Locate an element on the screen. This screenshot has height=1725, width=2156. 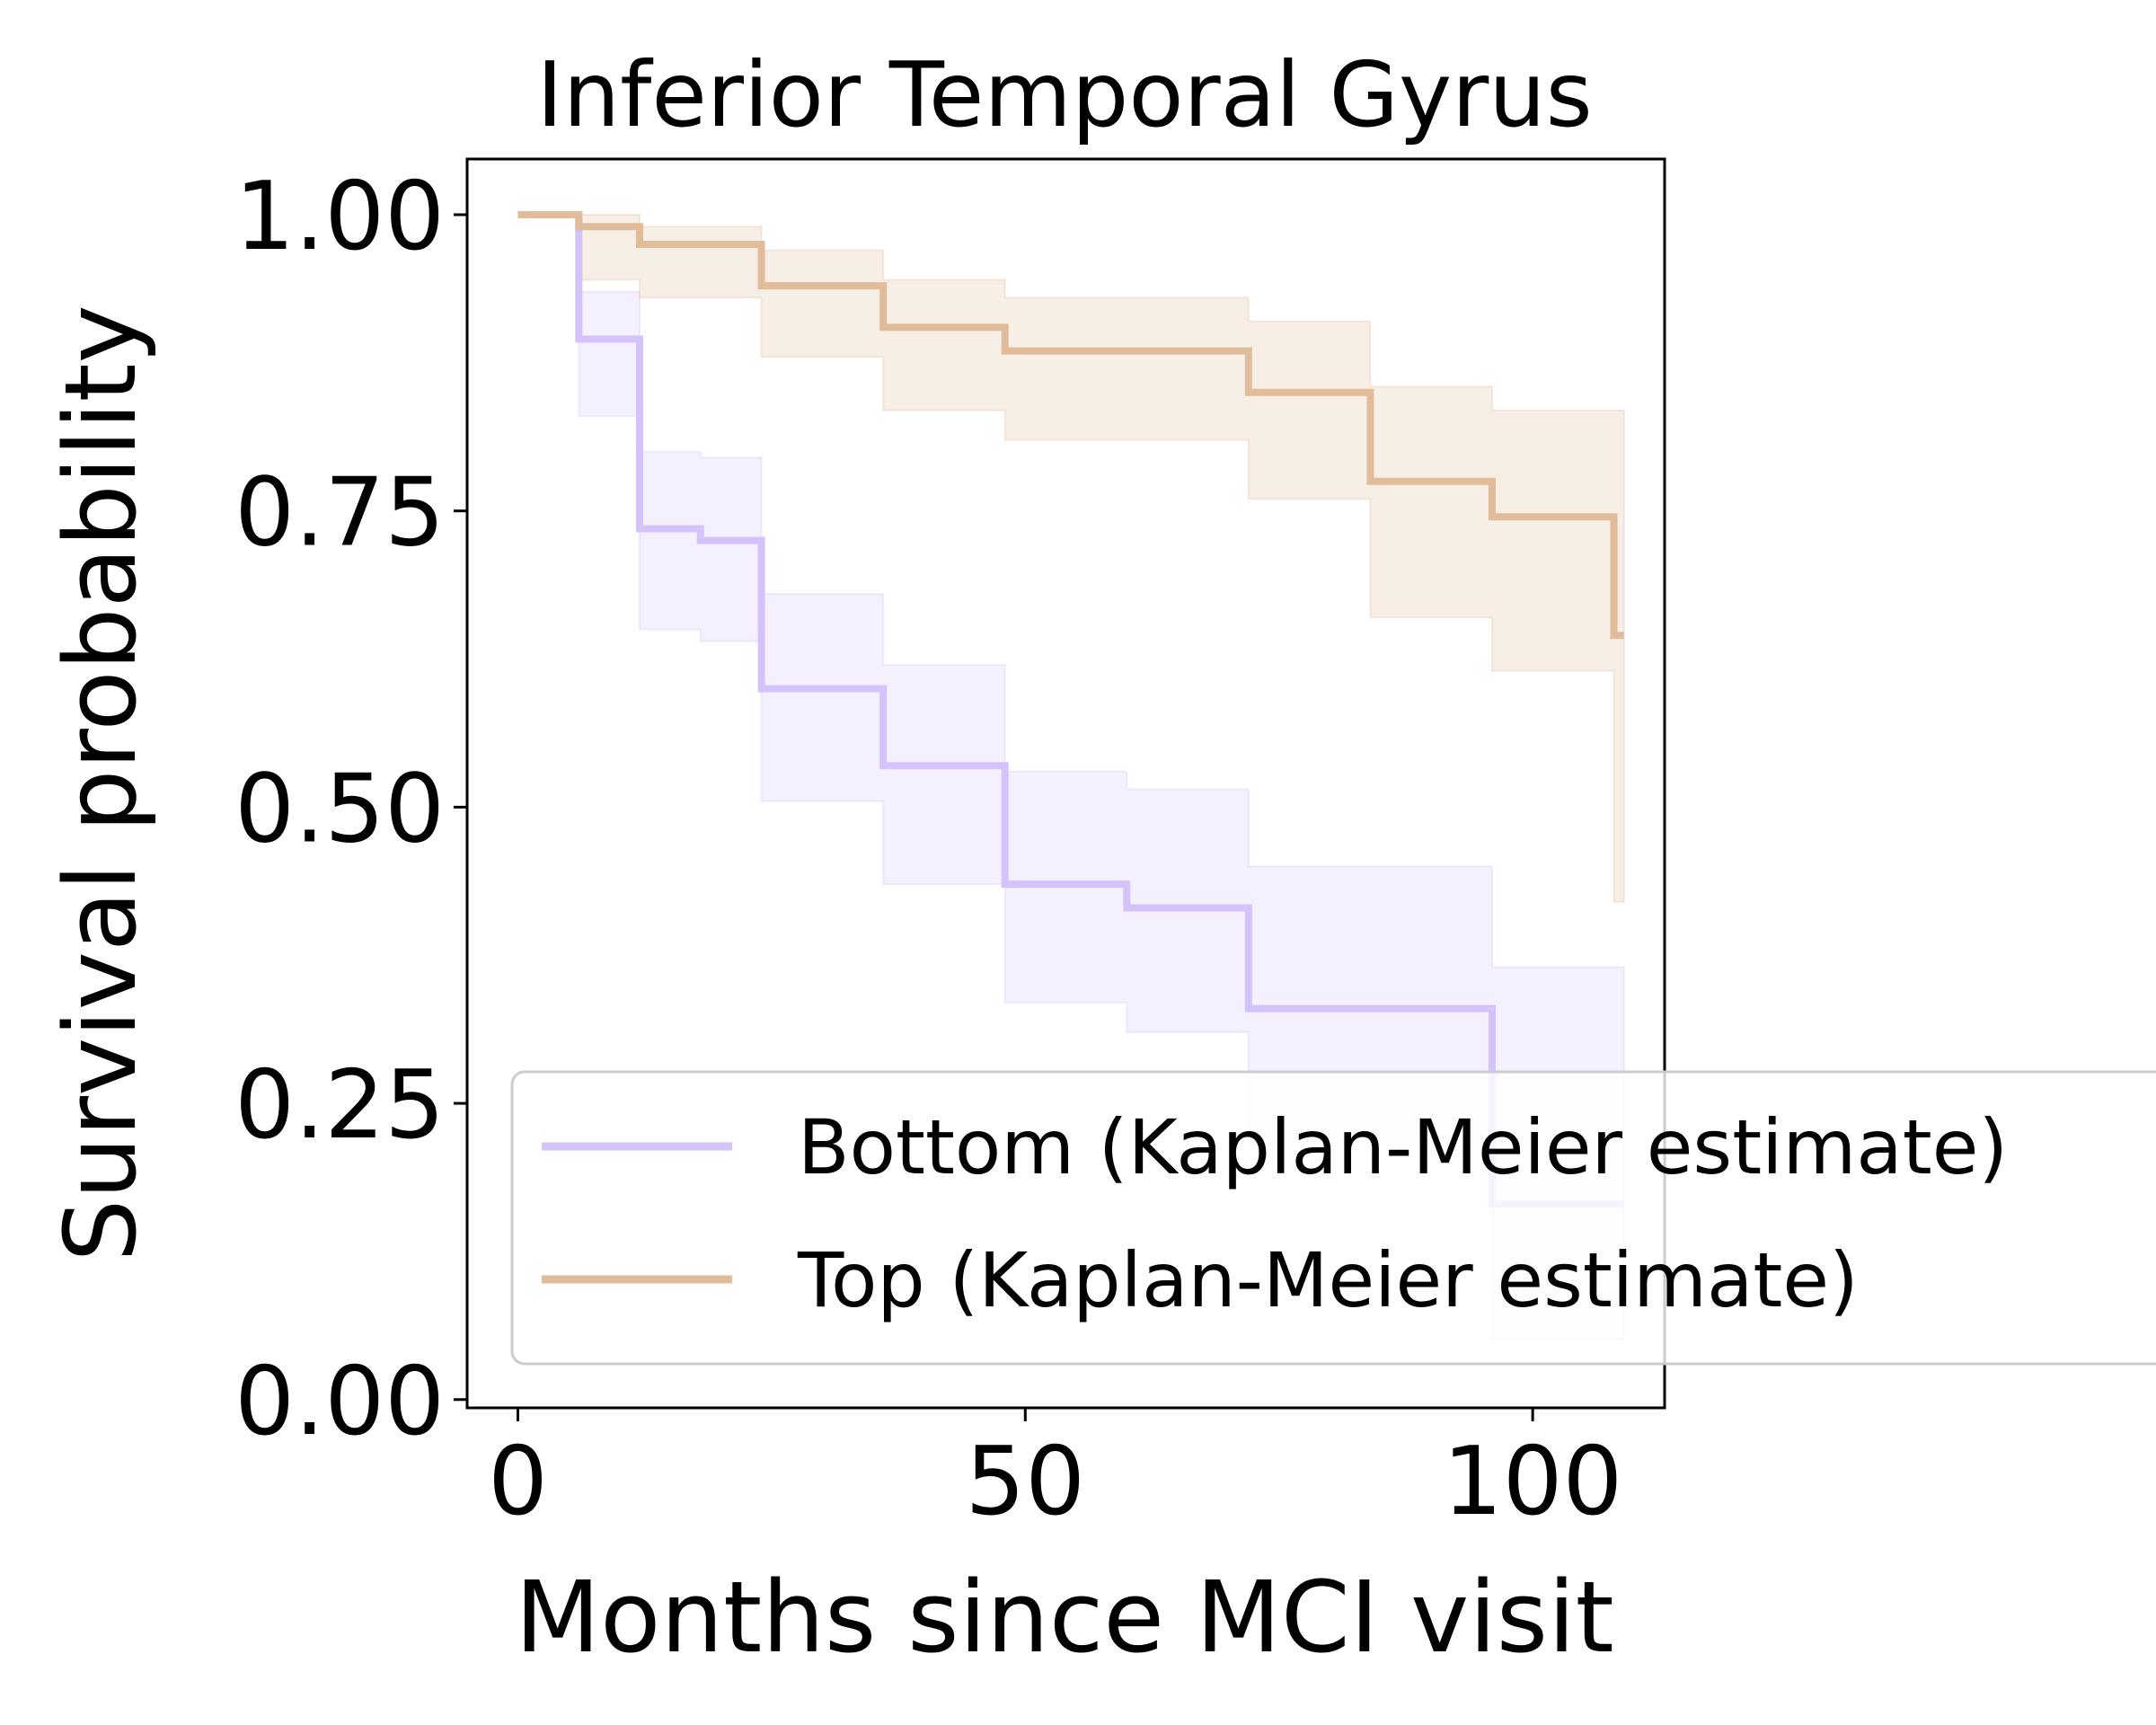
y-axis-ticks: 0.00 0.25 0.50 0.75 1.00 is located at coordinates (351, 809).